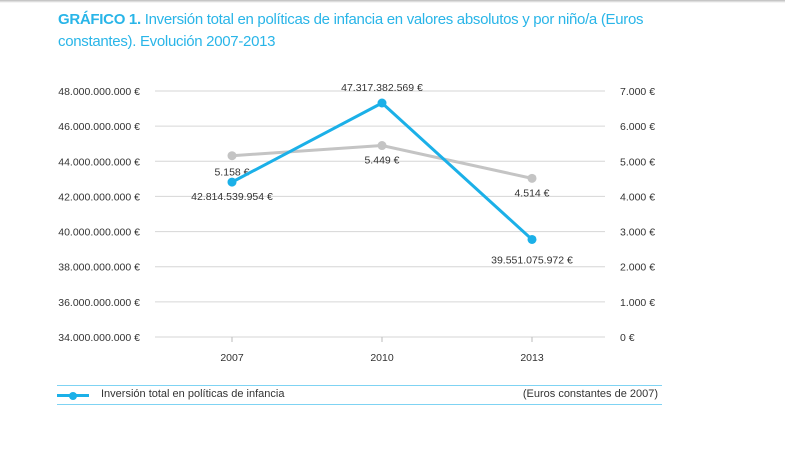 The height and width of the screenshot is (454, 785). I want to click on right-tick-label: 3.000 €, so click(637, 233).